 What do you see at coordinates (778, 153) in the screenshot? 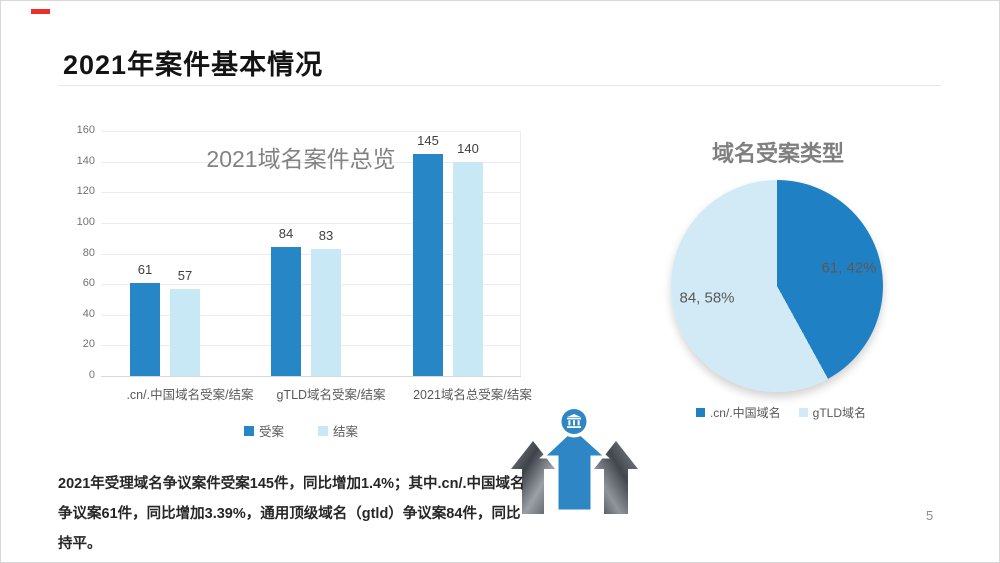
I see `pie-chart-title: 域名受案类型` at bounding box center [778, 153].